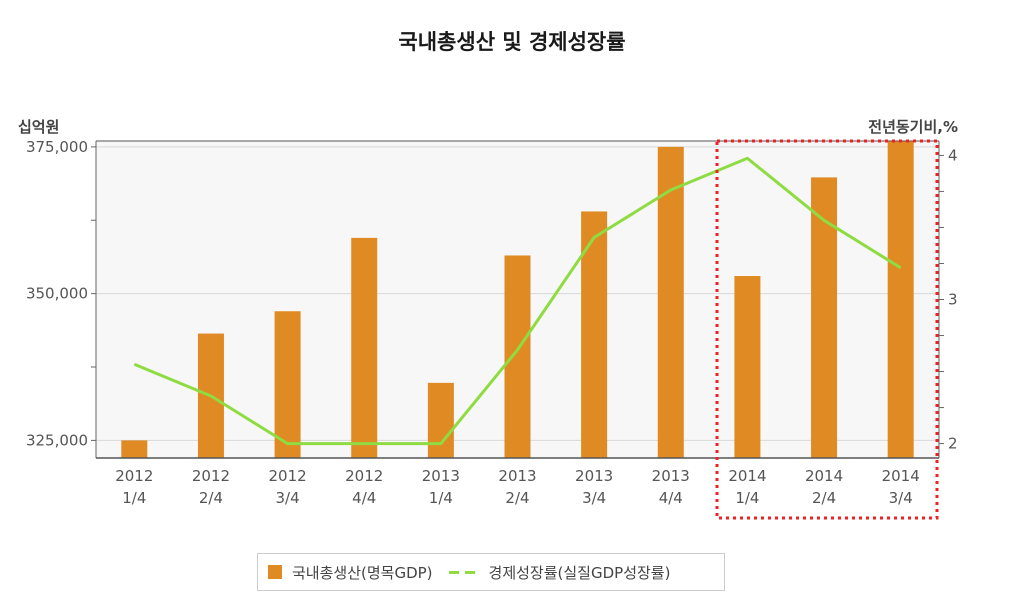 This screenshot has height=614, width=1024. Describe the element at coordinates (57, 440) in the screenshot. I see `left-axis-tick-label: 325,000` at that location.